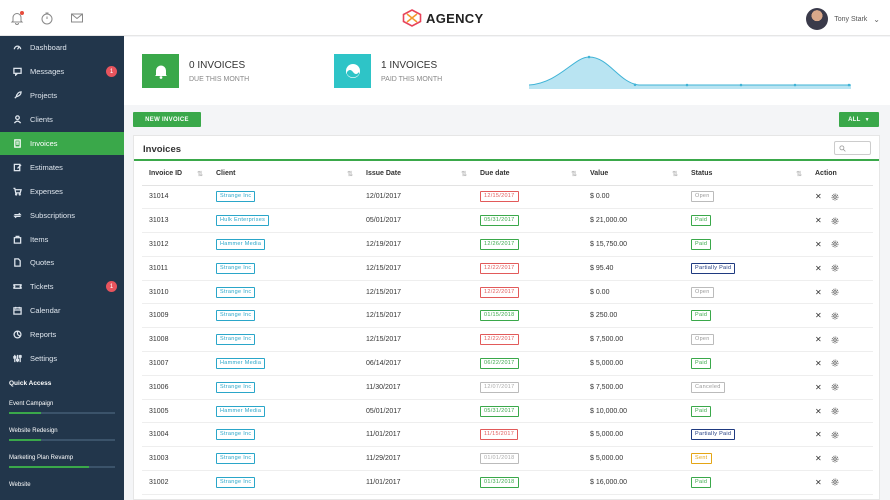 The image size is (890, 500). I want to click on client-tag: Hulk Enterprises, so click(243, 221).